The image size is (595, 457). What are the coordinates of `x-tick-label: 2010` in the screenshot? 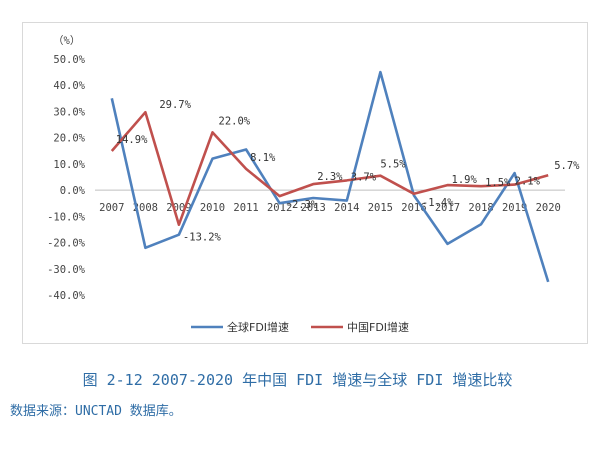 It's located at (212, 208).